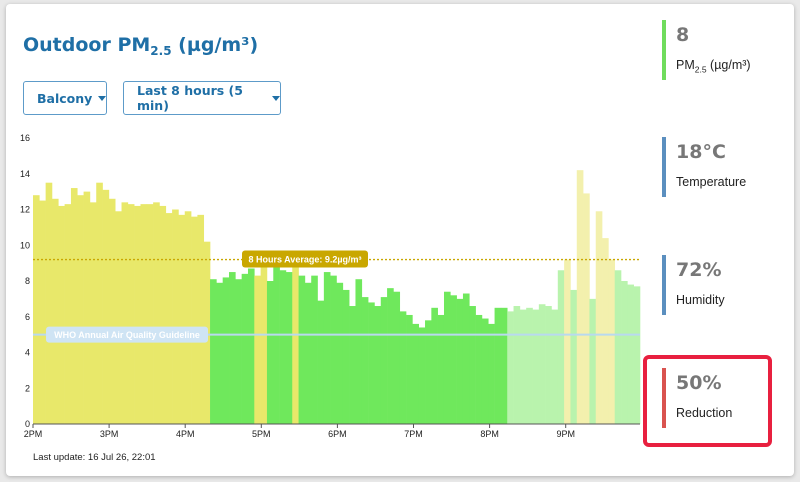 Image resolution: width=800 pixels, height=482 pixels. I want to click on reduction-value: 50%, so click(699, 383).